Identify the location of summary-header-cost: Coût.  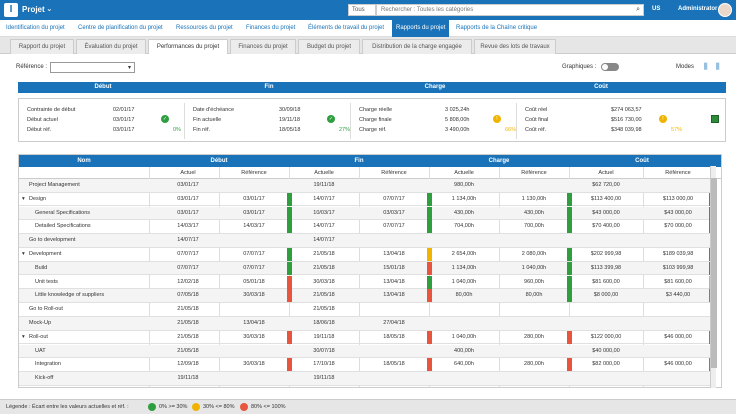
(601, 87).